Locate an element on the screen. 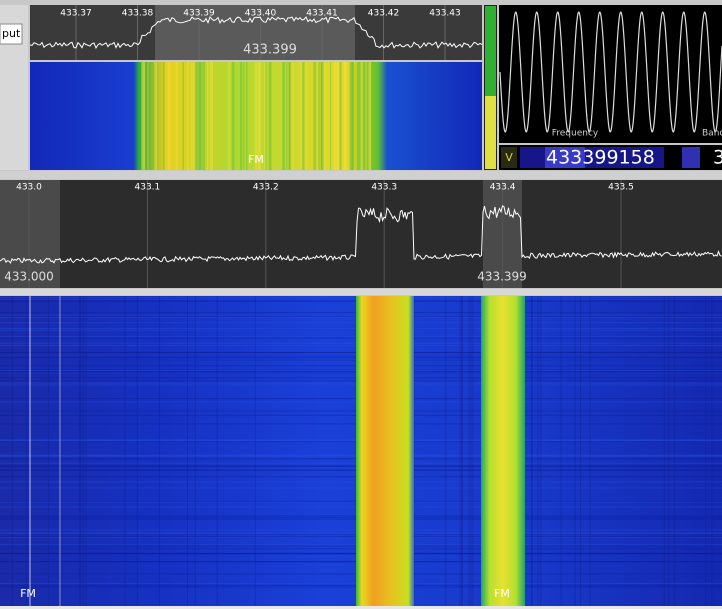 The width and height of the screenshot is (722, 609). tick-label: 433.37 is located at coordinates (76, 14).